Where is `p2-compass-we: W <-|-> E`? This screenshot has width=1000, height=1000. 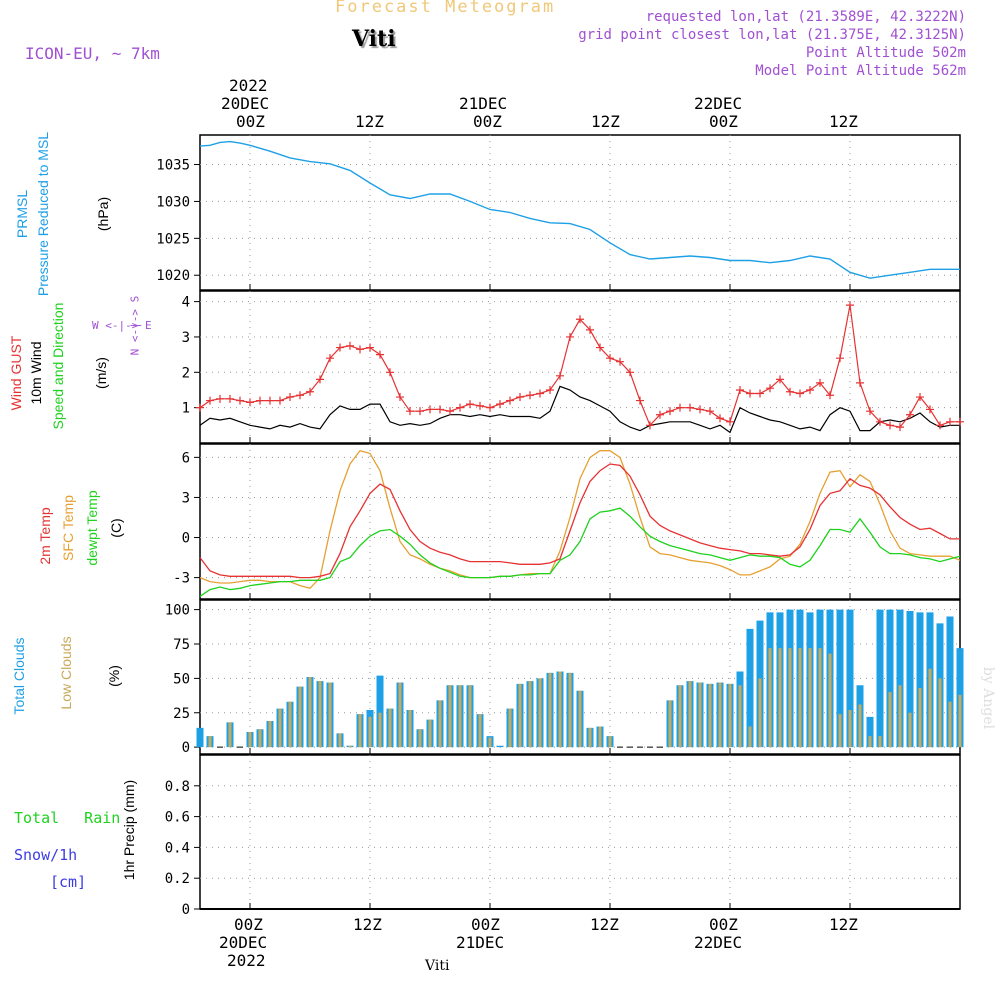
p2-compass-we: W <-|-> E is located at coordinates (122, 325).